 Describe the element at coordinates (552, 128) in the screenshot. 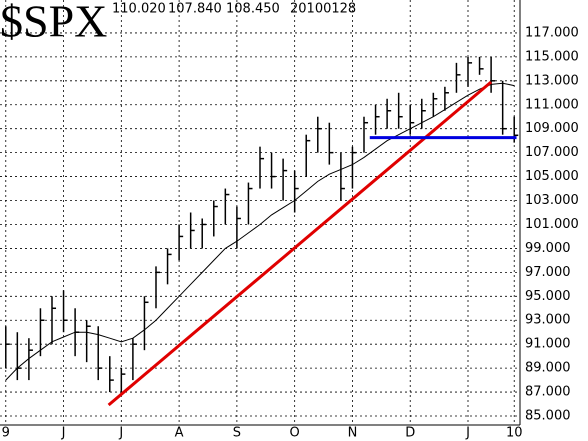

I see `y-tick-label: 109.000` at that location.